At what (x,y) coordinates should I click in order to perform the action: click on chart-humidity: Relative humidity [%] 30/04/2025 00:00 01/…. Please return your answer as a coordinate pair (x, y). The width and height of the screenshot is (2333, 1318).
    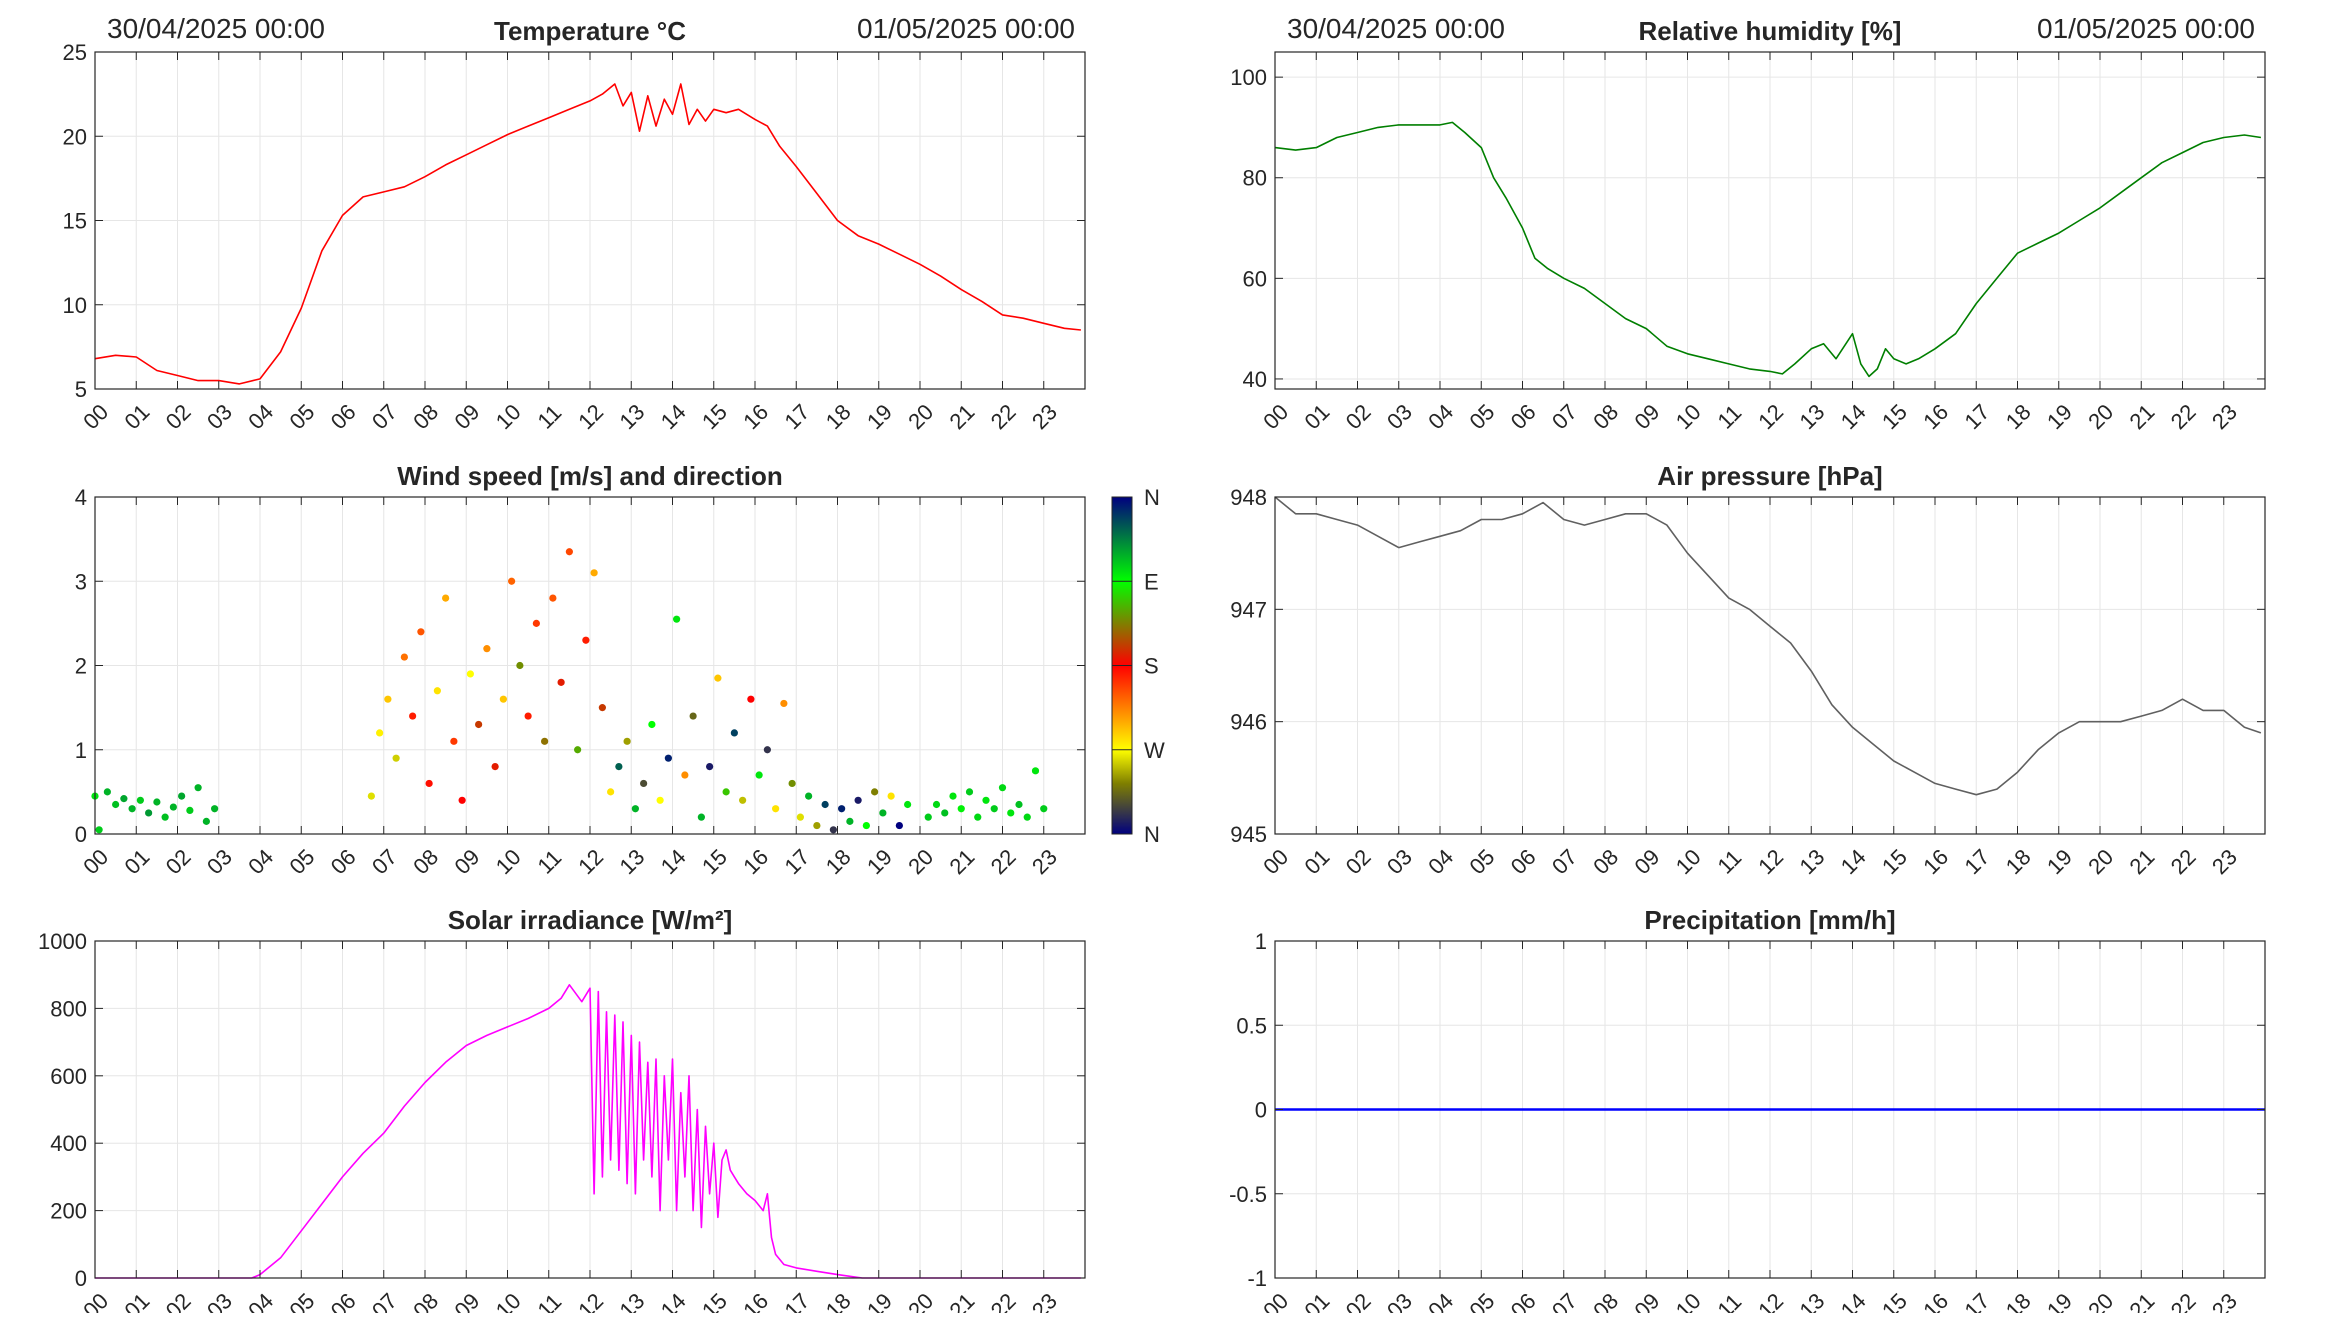
    Looking at the image, I should click on (1748, 223).